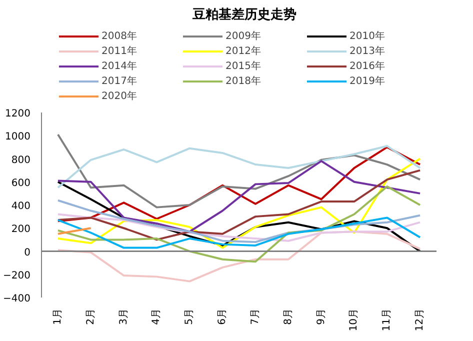  What do you see at coordinates (18, 114) in the screenshot?
I see `y-tick-label: 1200` at bounding box center [18, 114].